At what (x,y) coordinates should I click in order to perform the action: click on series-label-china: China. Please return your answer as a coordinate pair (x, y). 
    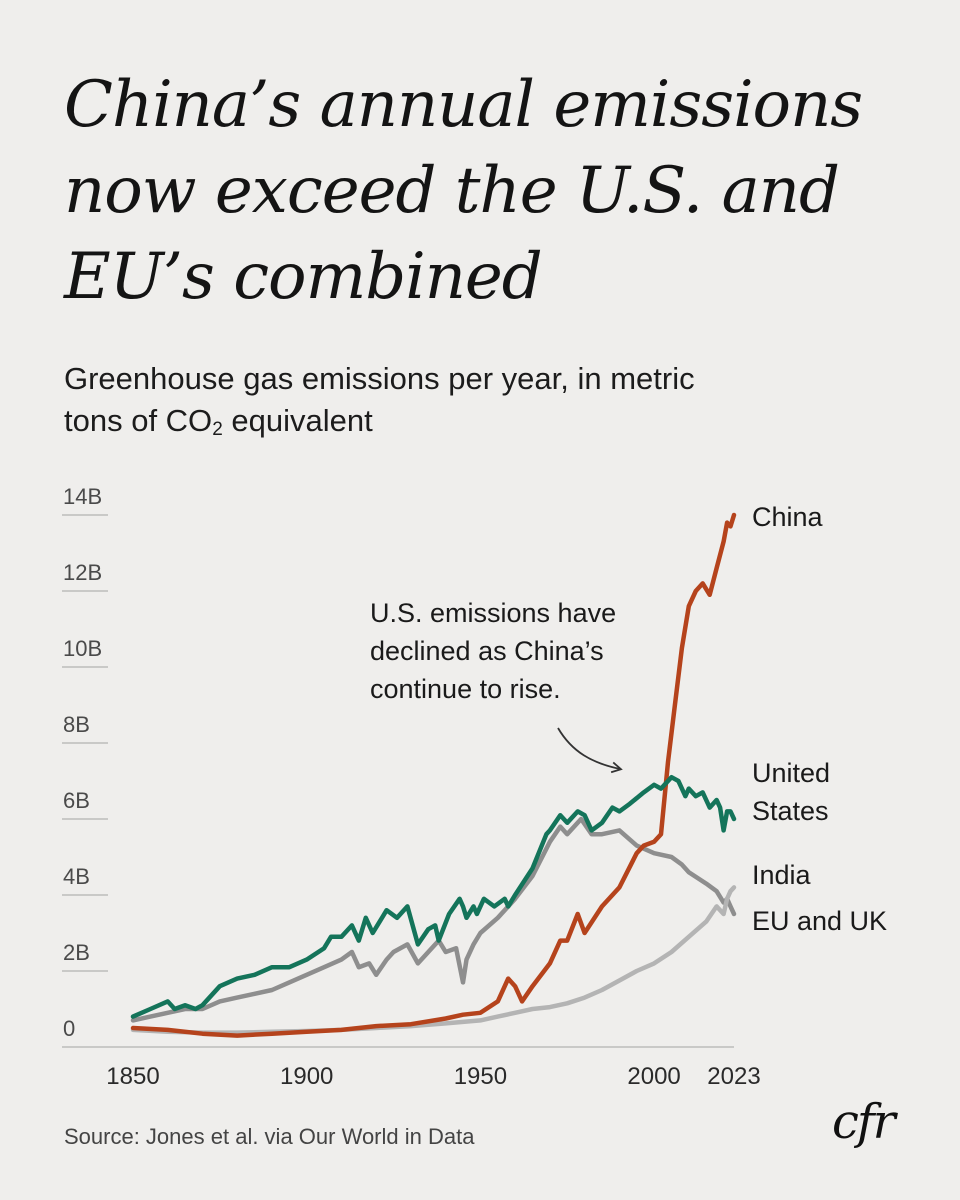
    Looking at the image, I should click on (788, 517).